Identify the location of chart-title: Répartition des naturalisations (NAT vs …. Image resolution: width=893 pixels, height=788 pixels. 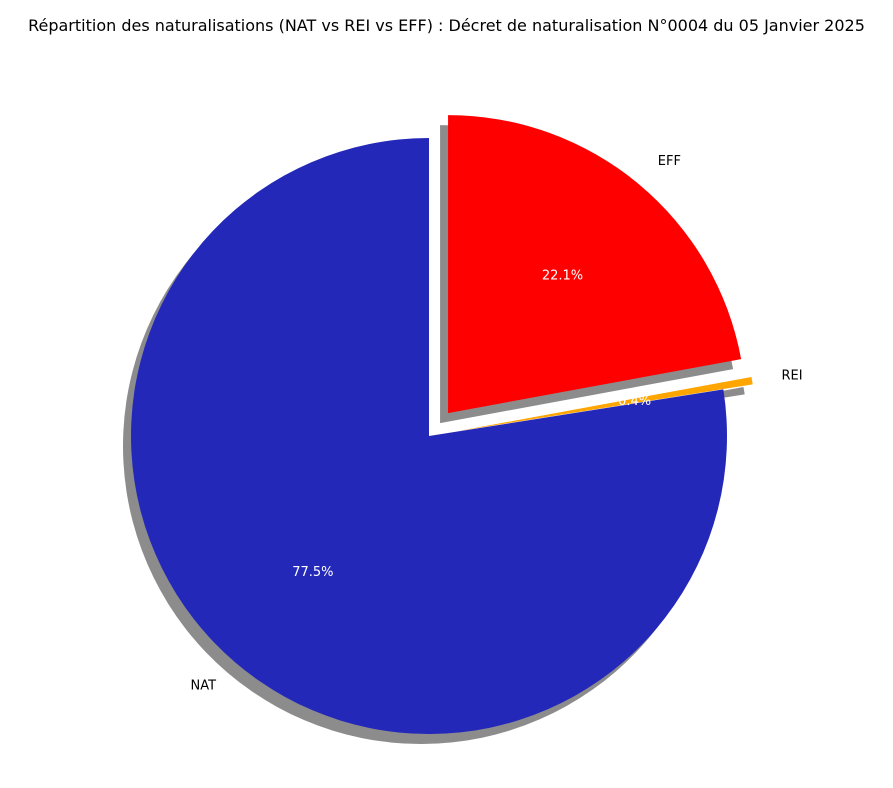
(446, 25).